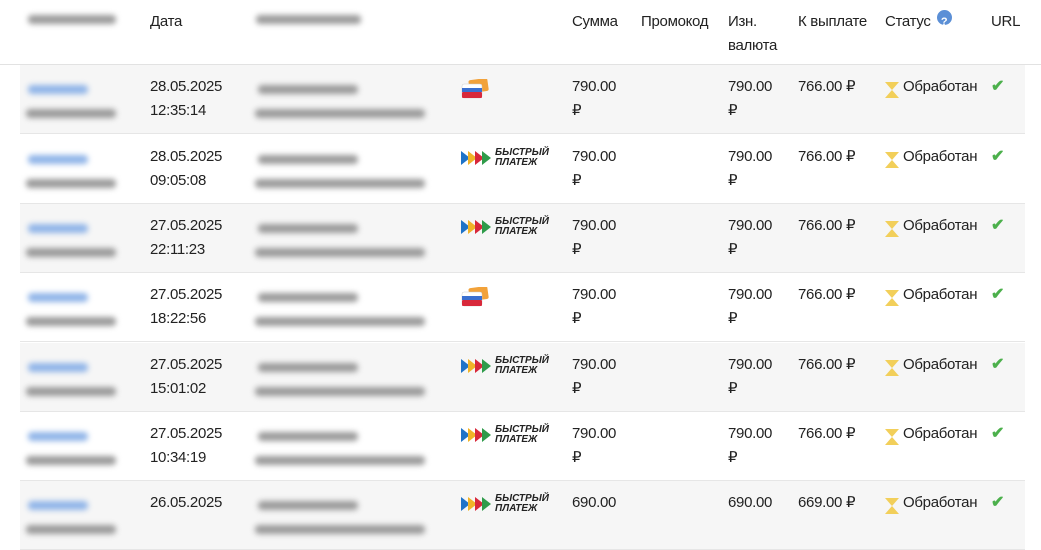 This screenshot has width=1041, height=550. I want to click on blurred-header-order-id, so click(72, 19).